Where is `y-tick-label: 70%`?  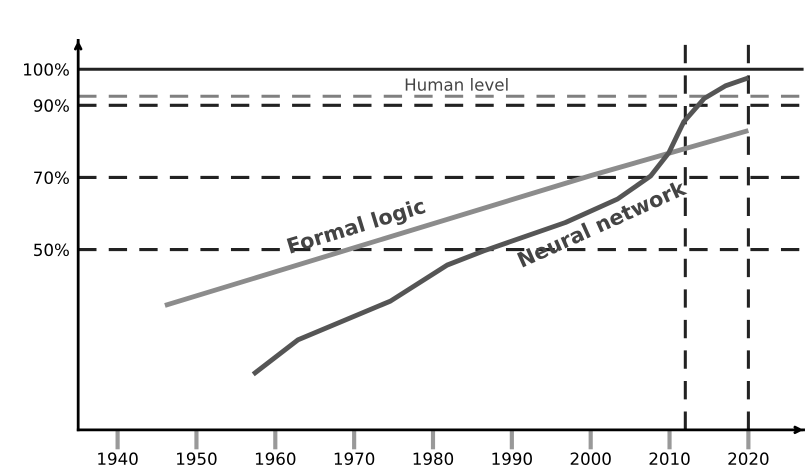 y-tick-label: 70% is located at coordinates (51, 177).